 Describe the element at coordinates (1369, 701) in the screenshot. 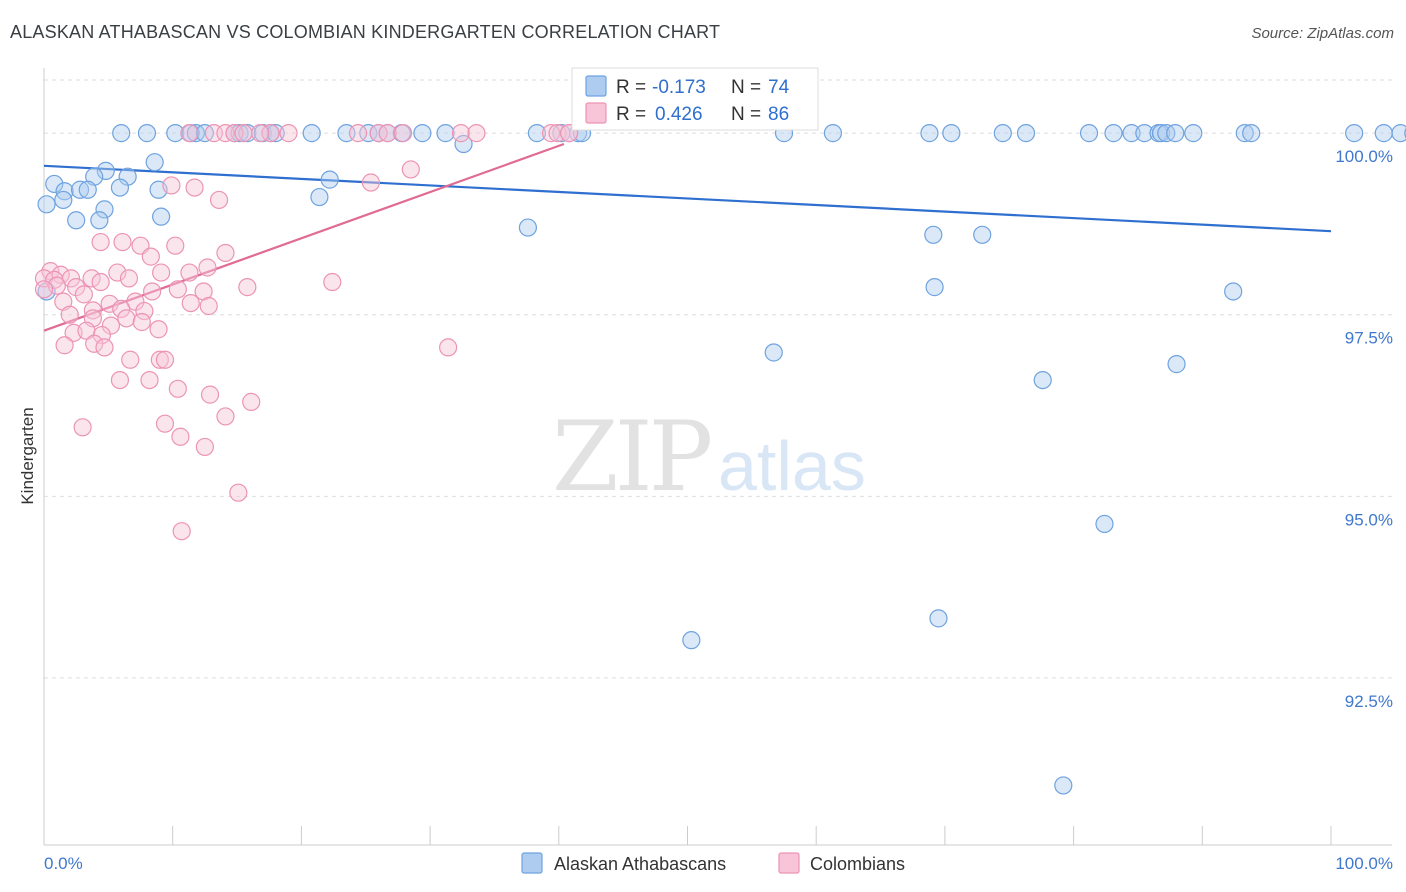

I see `y-tick-label: 92.5%` at that location.